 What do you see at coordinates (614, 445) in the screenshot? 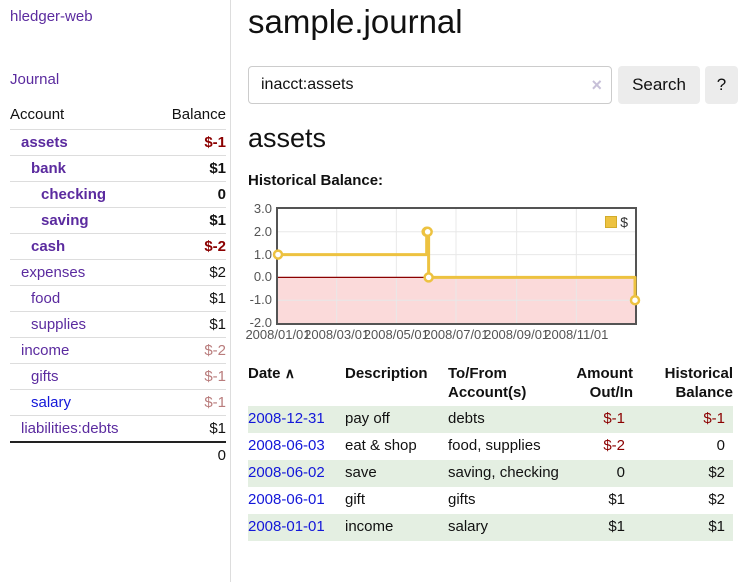
I see `register-amount: $-2` at bounding box center [614, 445].